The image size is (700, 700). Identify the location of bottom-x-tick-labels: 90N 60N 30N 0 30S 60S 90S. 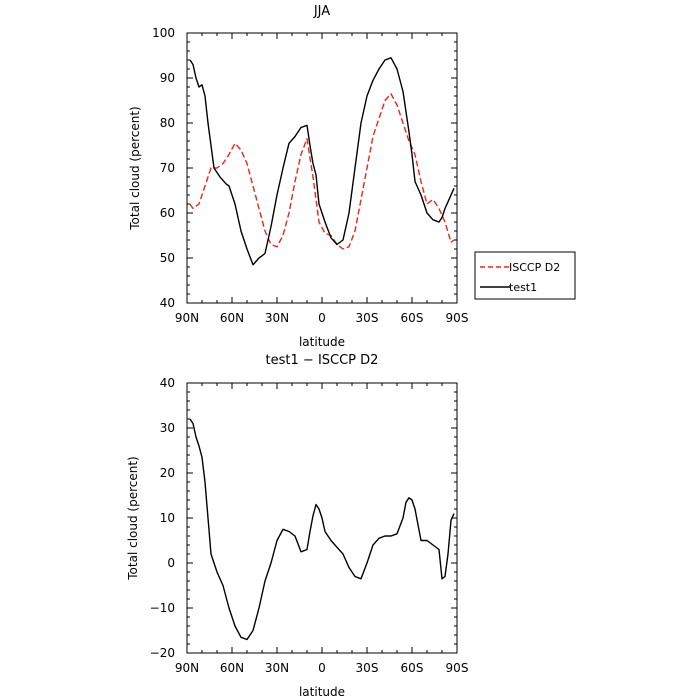
(322, 668).